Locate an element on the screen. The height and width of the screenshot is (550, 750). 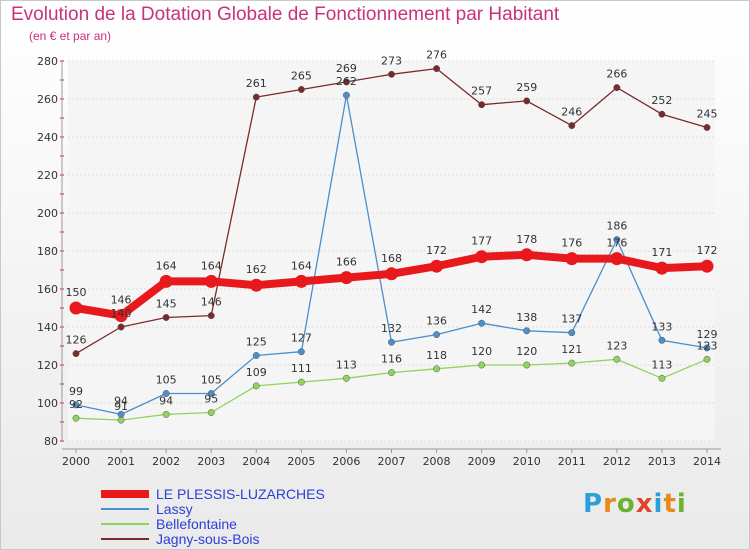
x-tick-label: 2005 is located at coordinates (301, 461).